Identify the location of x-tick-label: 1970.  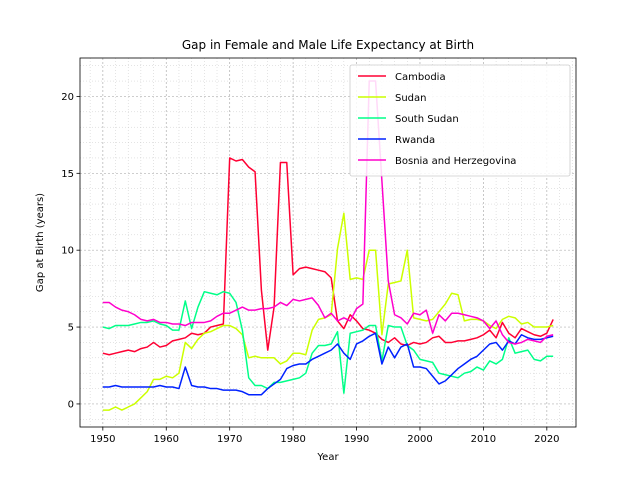
(229, 439).